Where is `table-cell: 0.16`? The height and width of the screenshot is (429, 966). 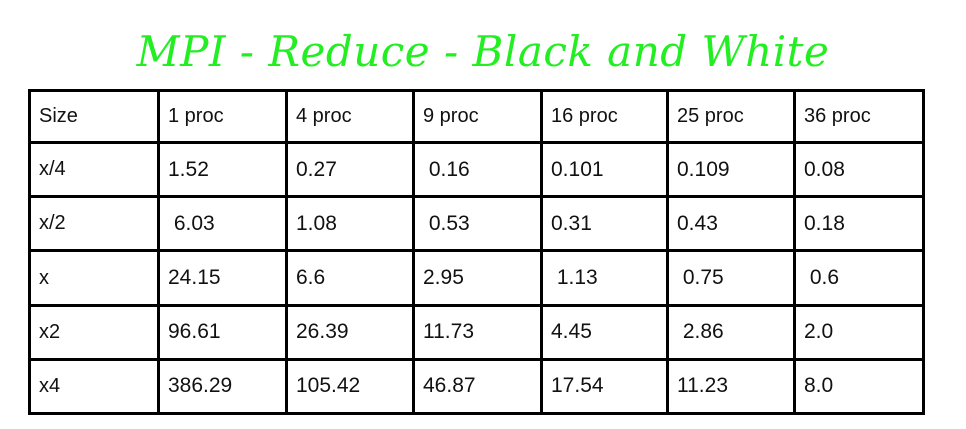 table-cell: 0.16 is located at coordinates (477, 170).